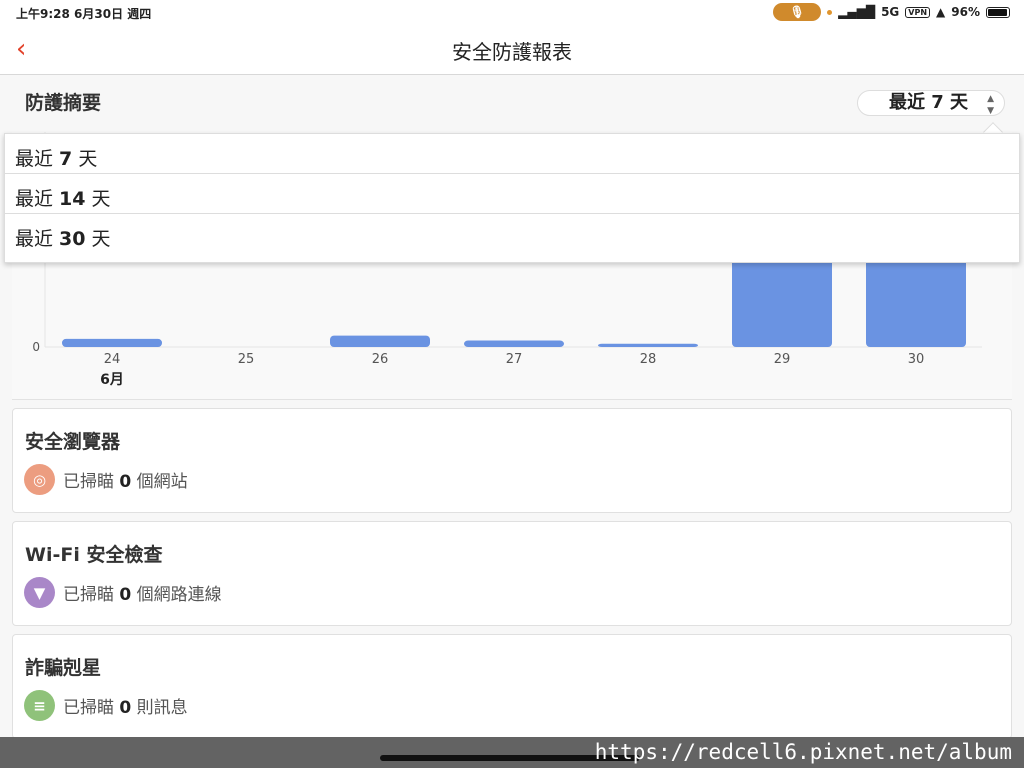 The height and width of the screenshot is (768, 1024). What do you see at coordinates (512, 194) in the screenshot?
I see `range-option-14: 最近 14 天` at bounding box center [512, 194].